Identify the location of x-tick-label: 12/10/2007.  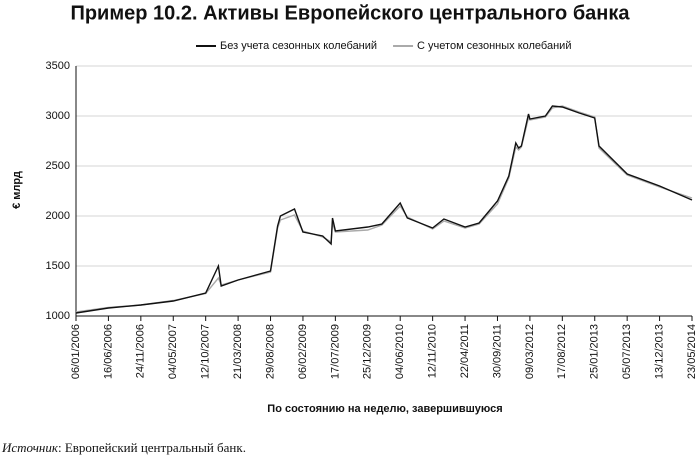
(206, 351).